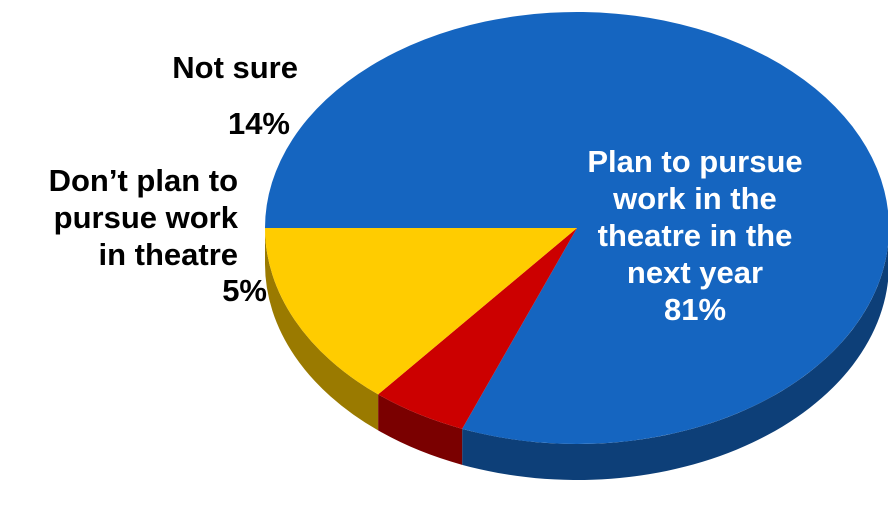 The image size is (888, 529). Describe the element at coordinates (695, 235) in the screenshot. I see `slice-label-line: theatre in the` at that location.